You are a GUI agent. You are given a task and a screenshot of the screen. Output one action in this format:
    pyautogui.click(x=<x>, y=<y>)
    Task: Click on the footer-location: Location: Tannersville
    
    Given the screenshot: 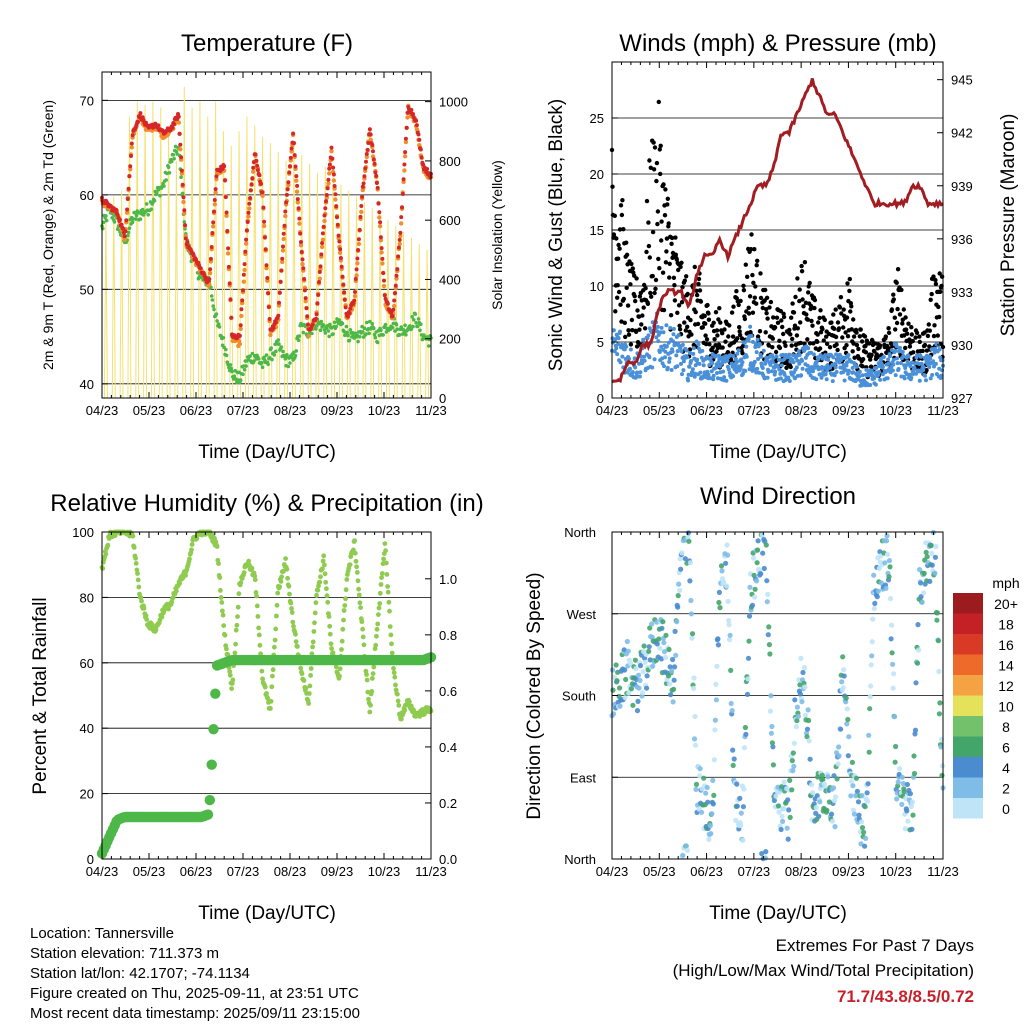 What is the action you would take?
    pyautogui.click(x=102, y=933)
    